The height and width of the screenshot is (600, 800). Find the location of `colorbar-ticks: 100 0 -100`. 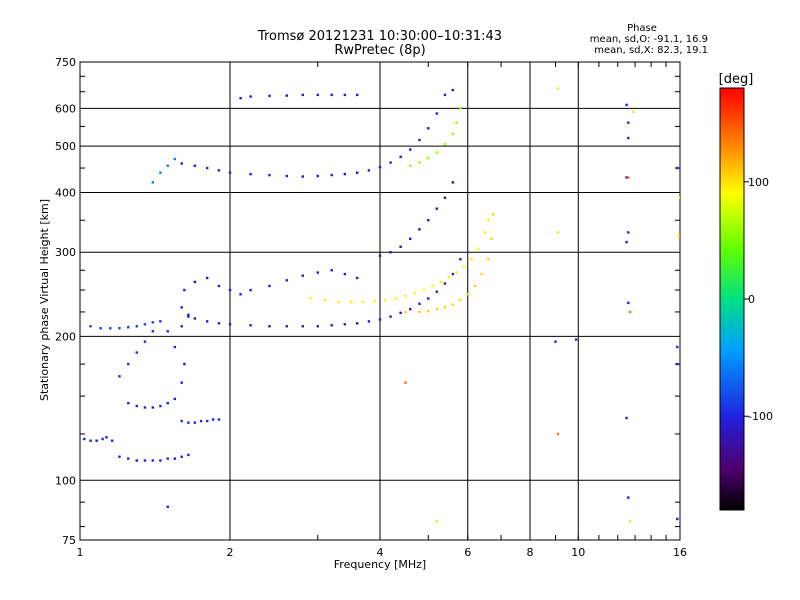

colorbar-ticks: 100 0 -100 is located at coordinates (758, 299).